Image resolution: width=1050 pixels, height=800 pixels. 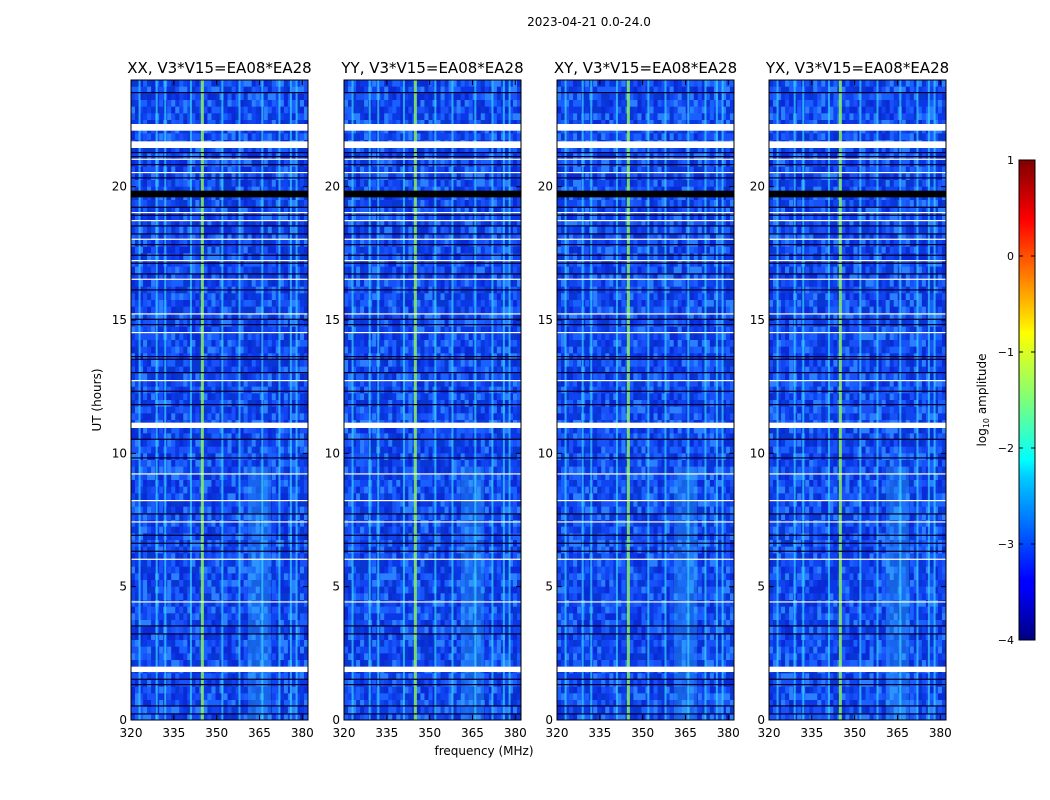 I want to click on panel-title: XX, V3*V15=EA08*EA28, so click(x=219, y=68).